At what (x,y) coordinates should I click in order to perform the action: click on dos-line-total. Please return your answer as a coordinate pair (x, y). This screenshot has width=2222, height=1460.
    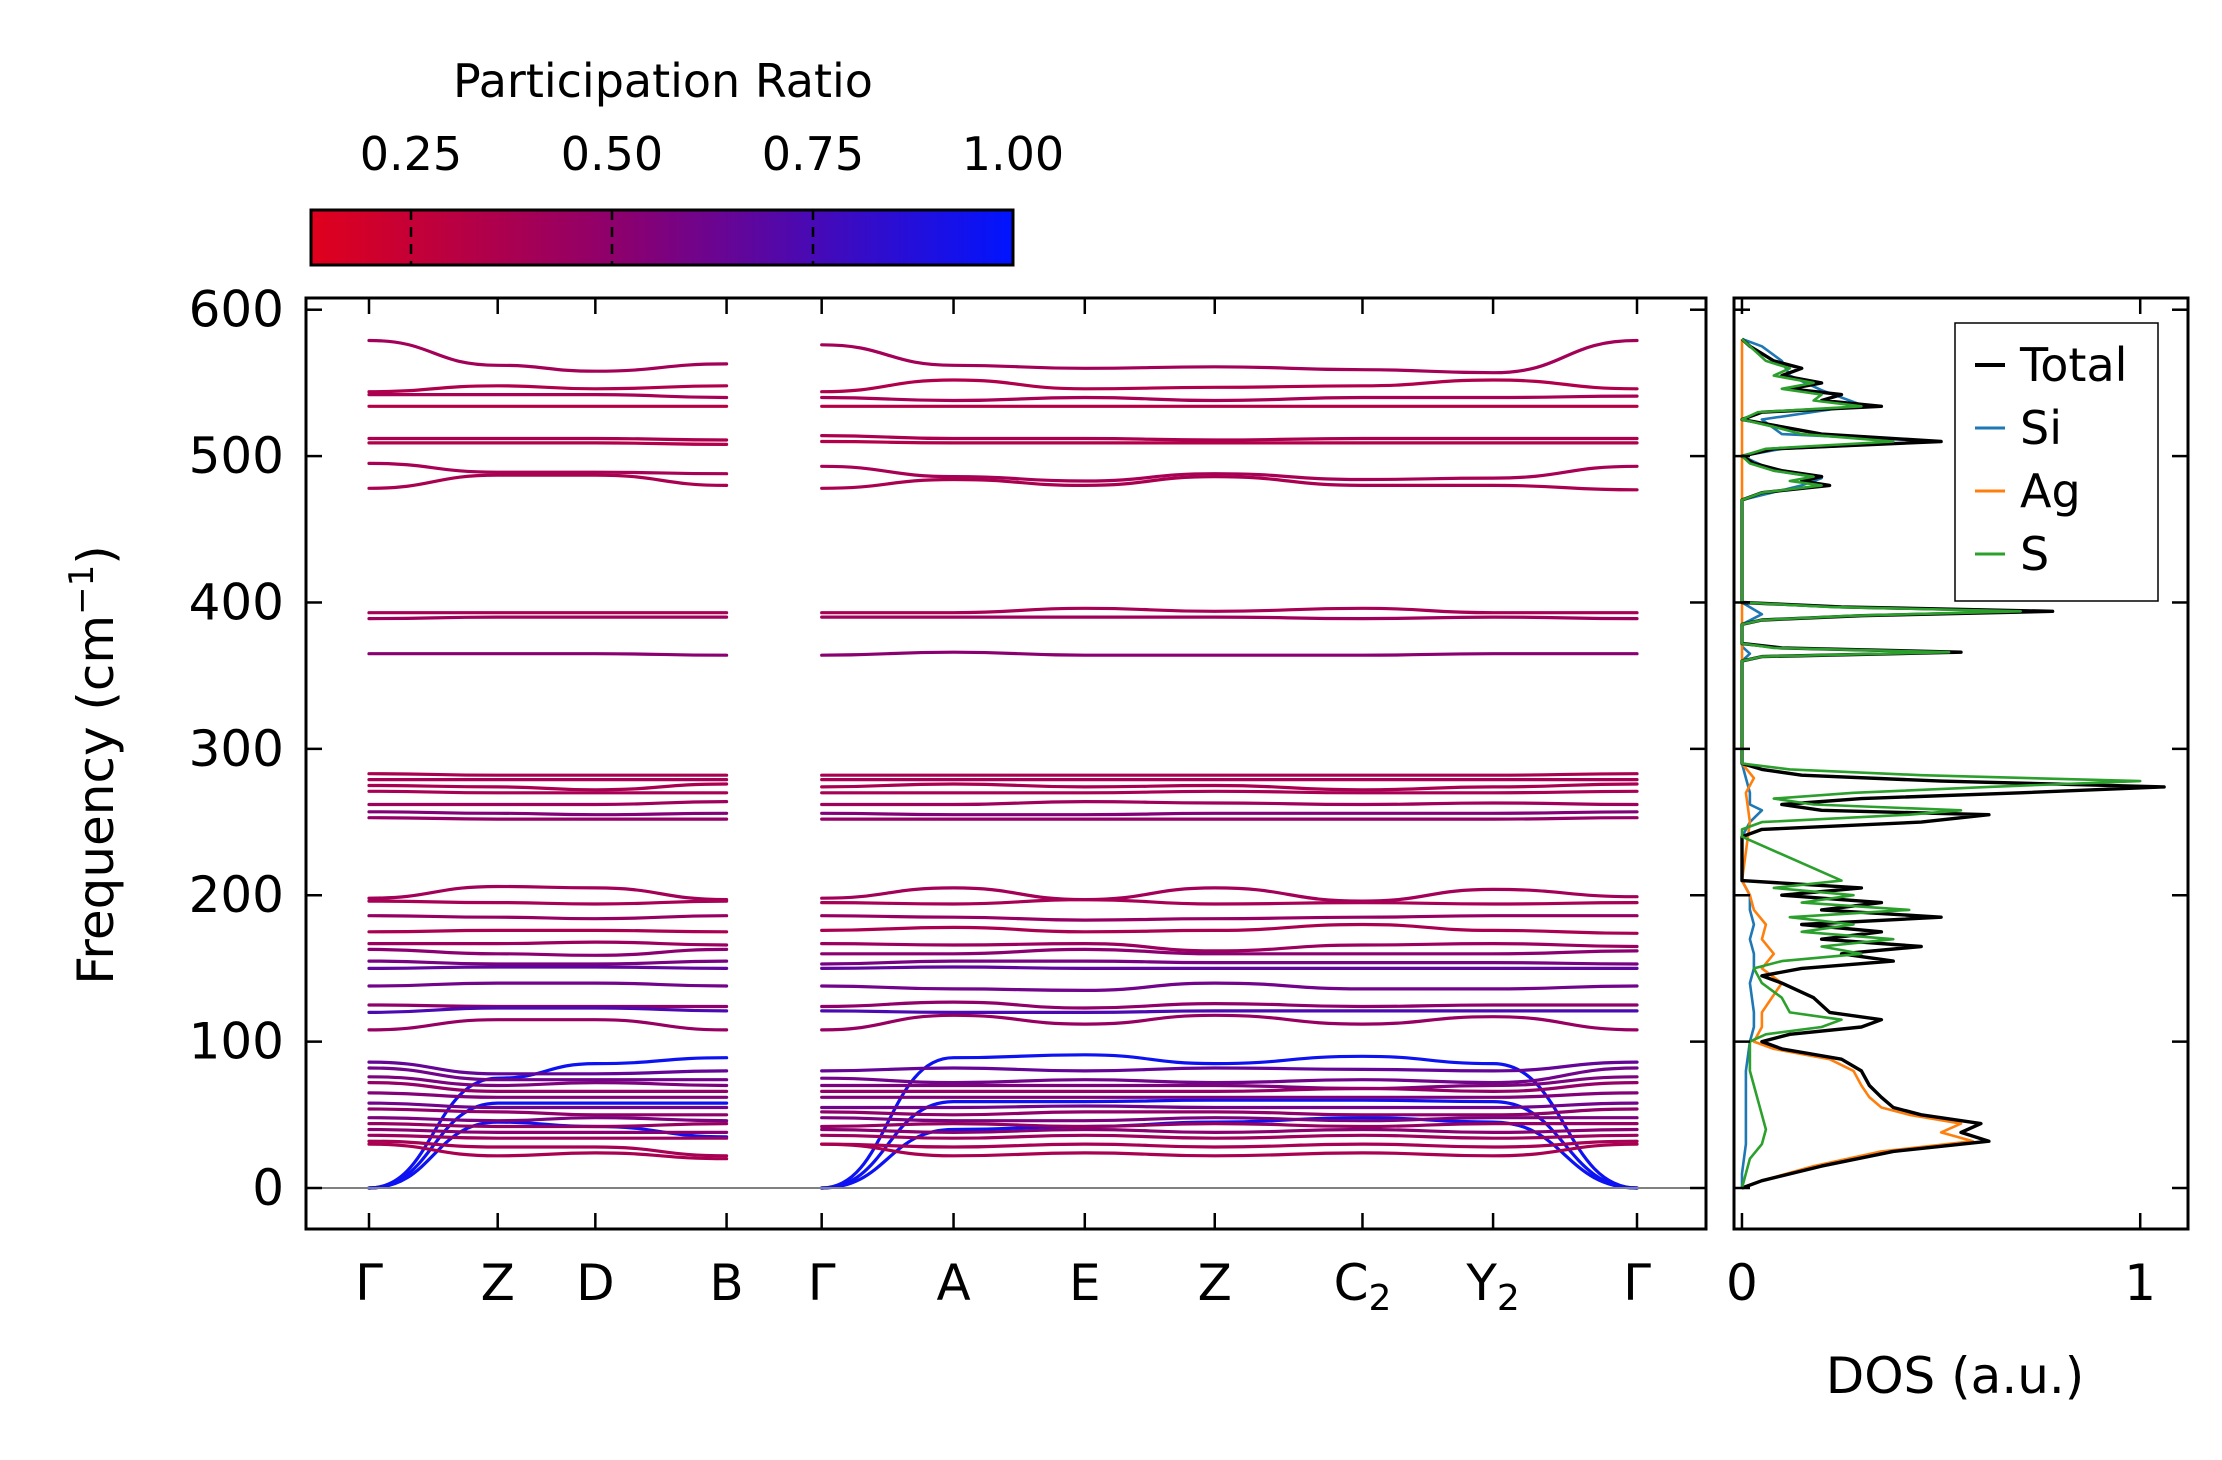
    Looking at the image, I should click on (1953, 763).